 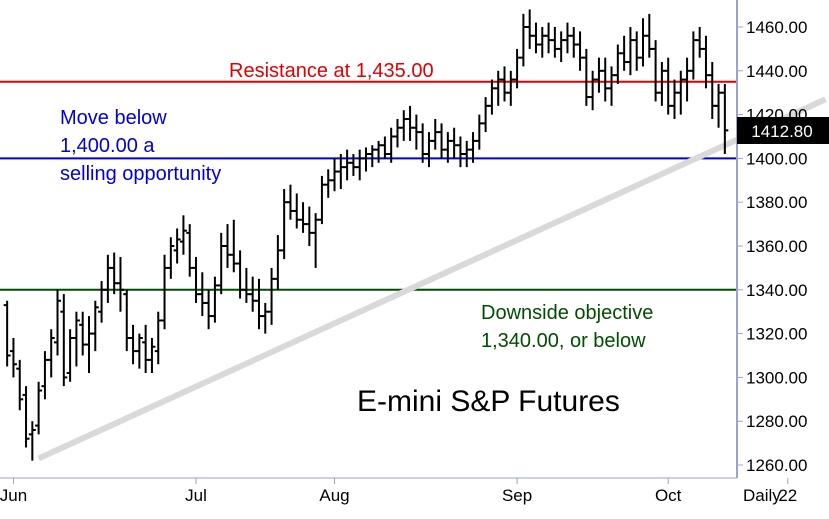 I want to click on y-tick-label: 1400.00, so click(x=776, y=158).